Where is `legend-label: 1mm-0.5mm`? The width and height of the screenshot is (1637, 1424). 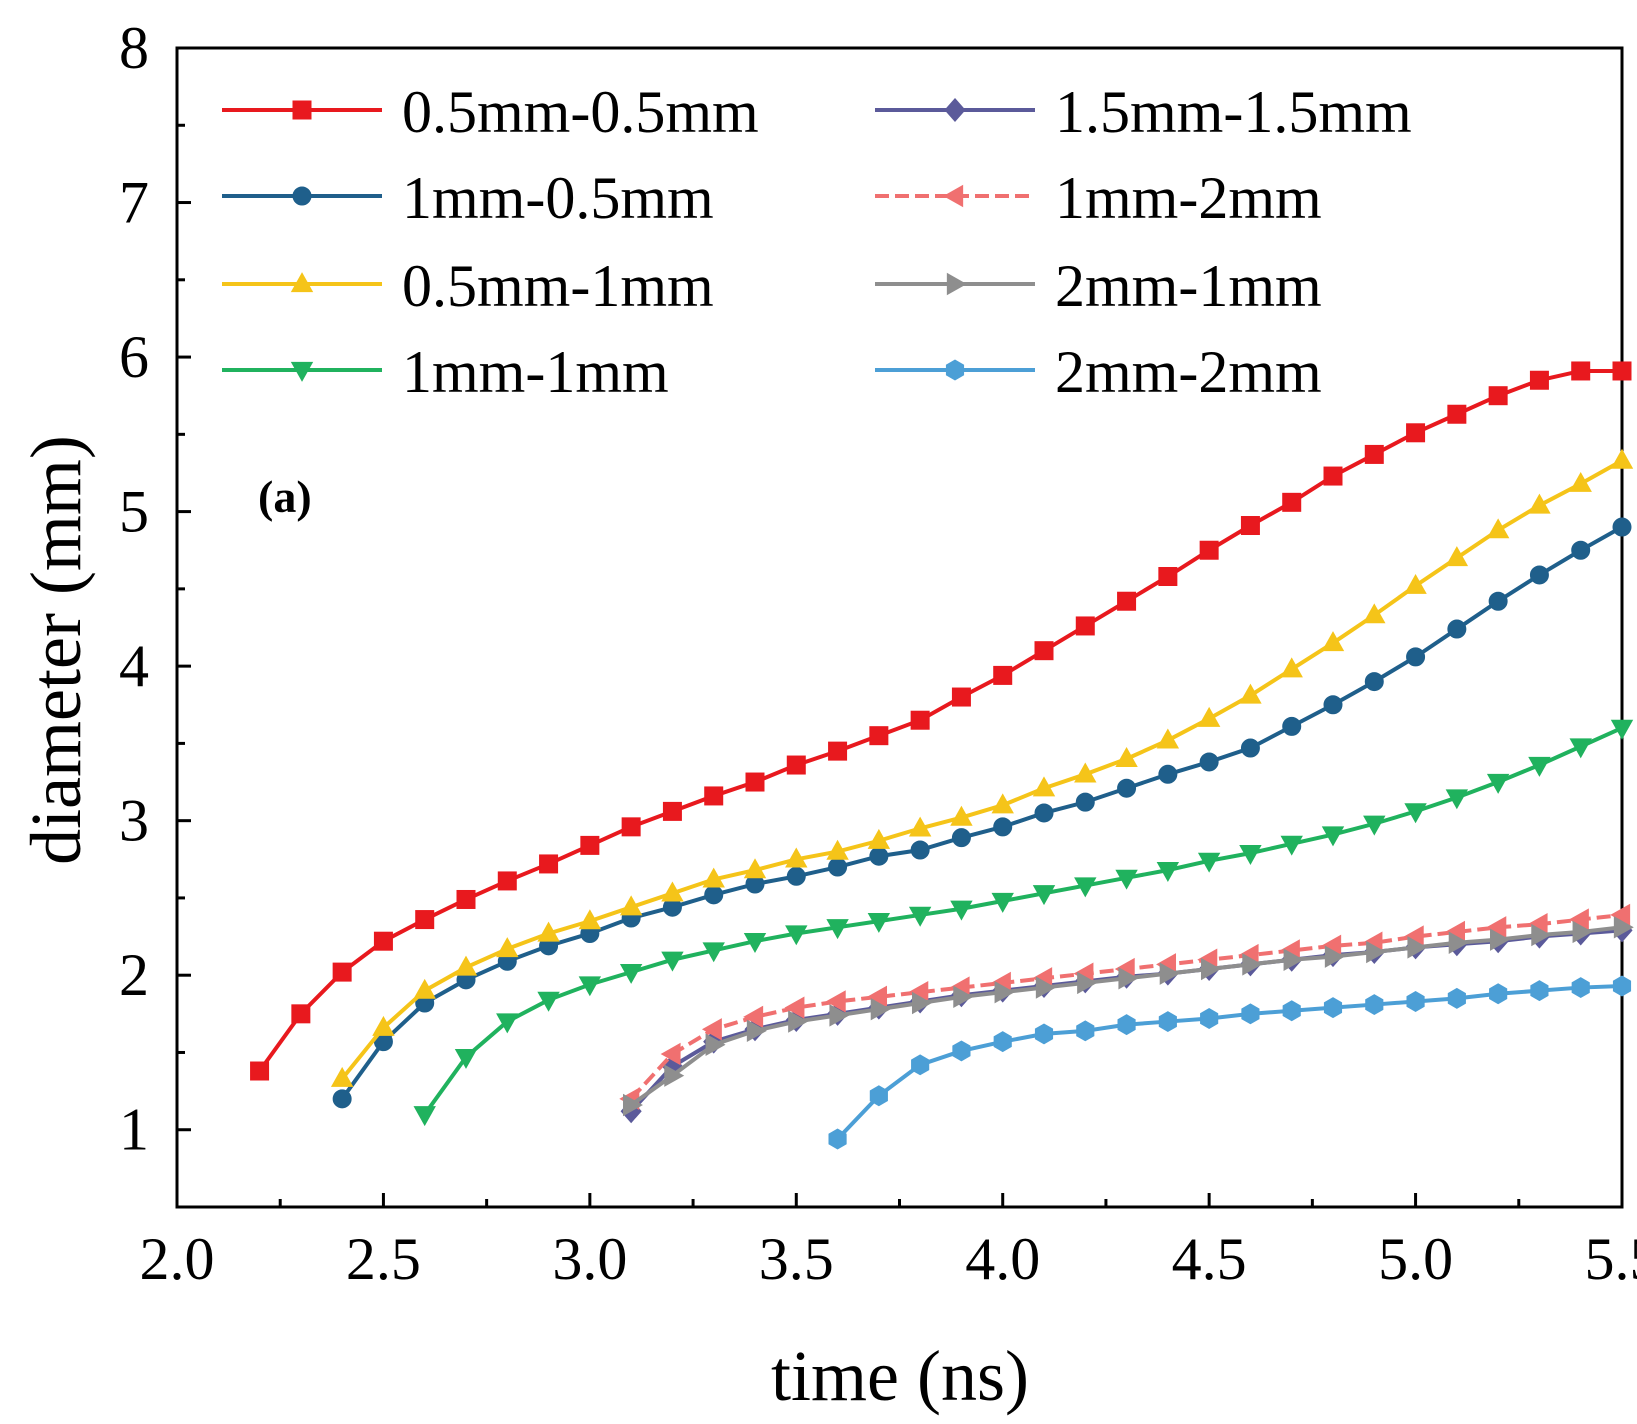 legend-label: 1mm-0.5mm is located at coordinates (558, 198).